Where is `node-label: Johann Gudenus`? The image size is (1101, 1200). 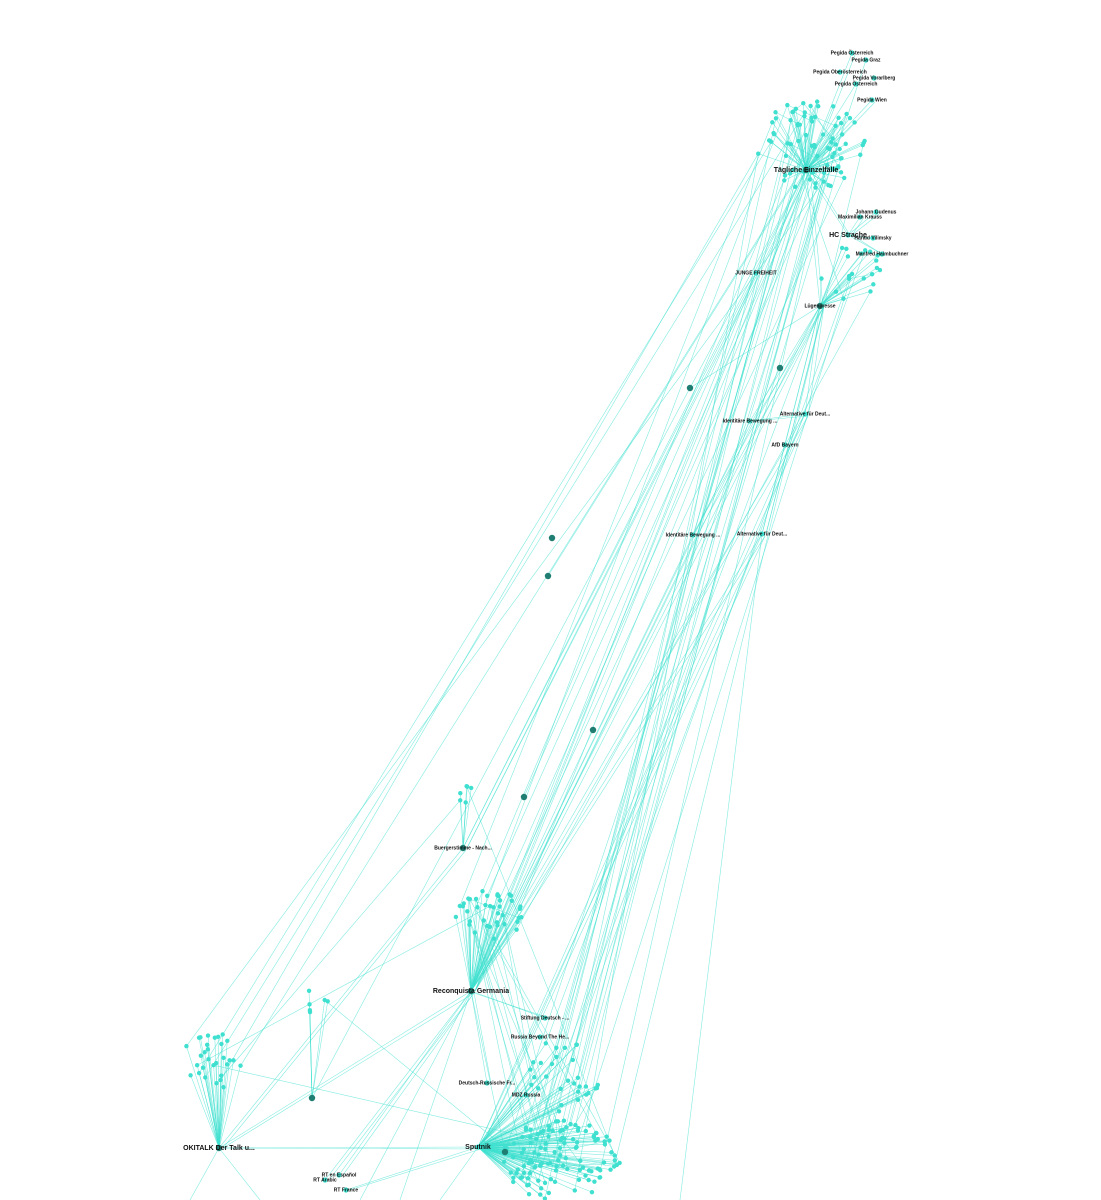 node-label: Johann Gudenus is located at coordinates (876, 212).